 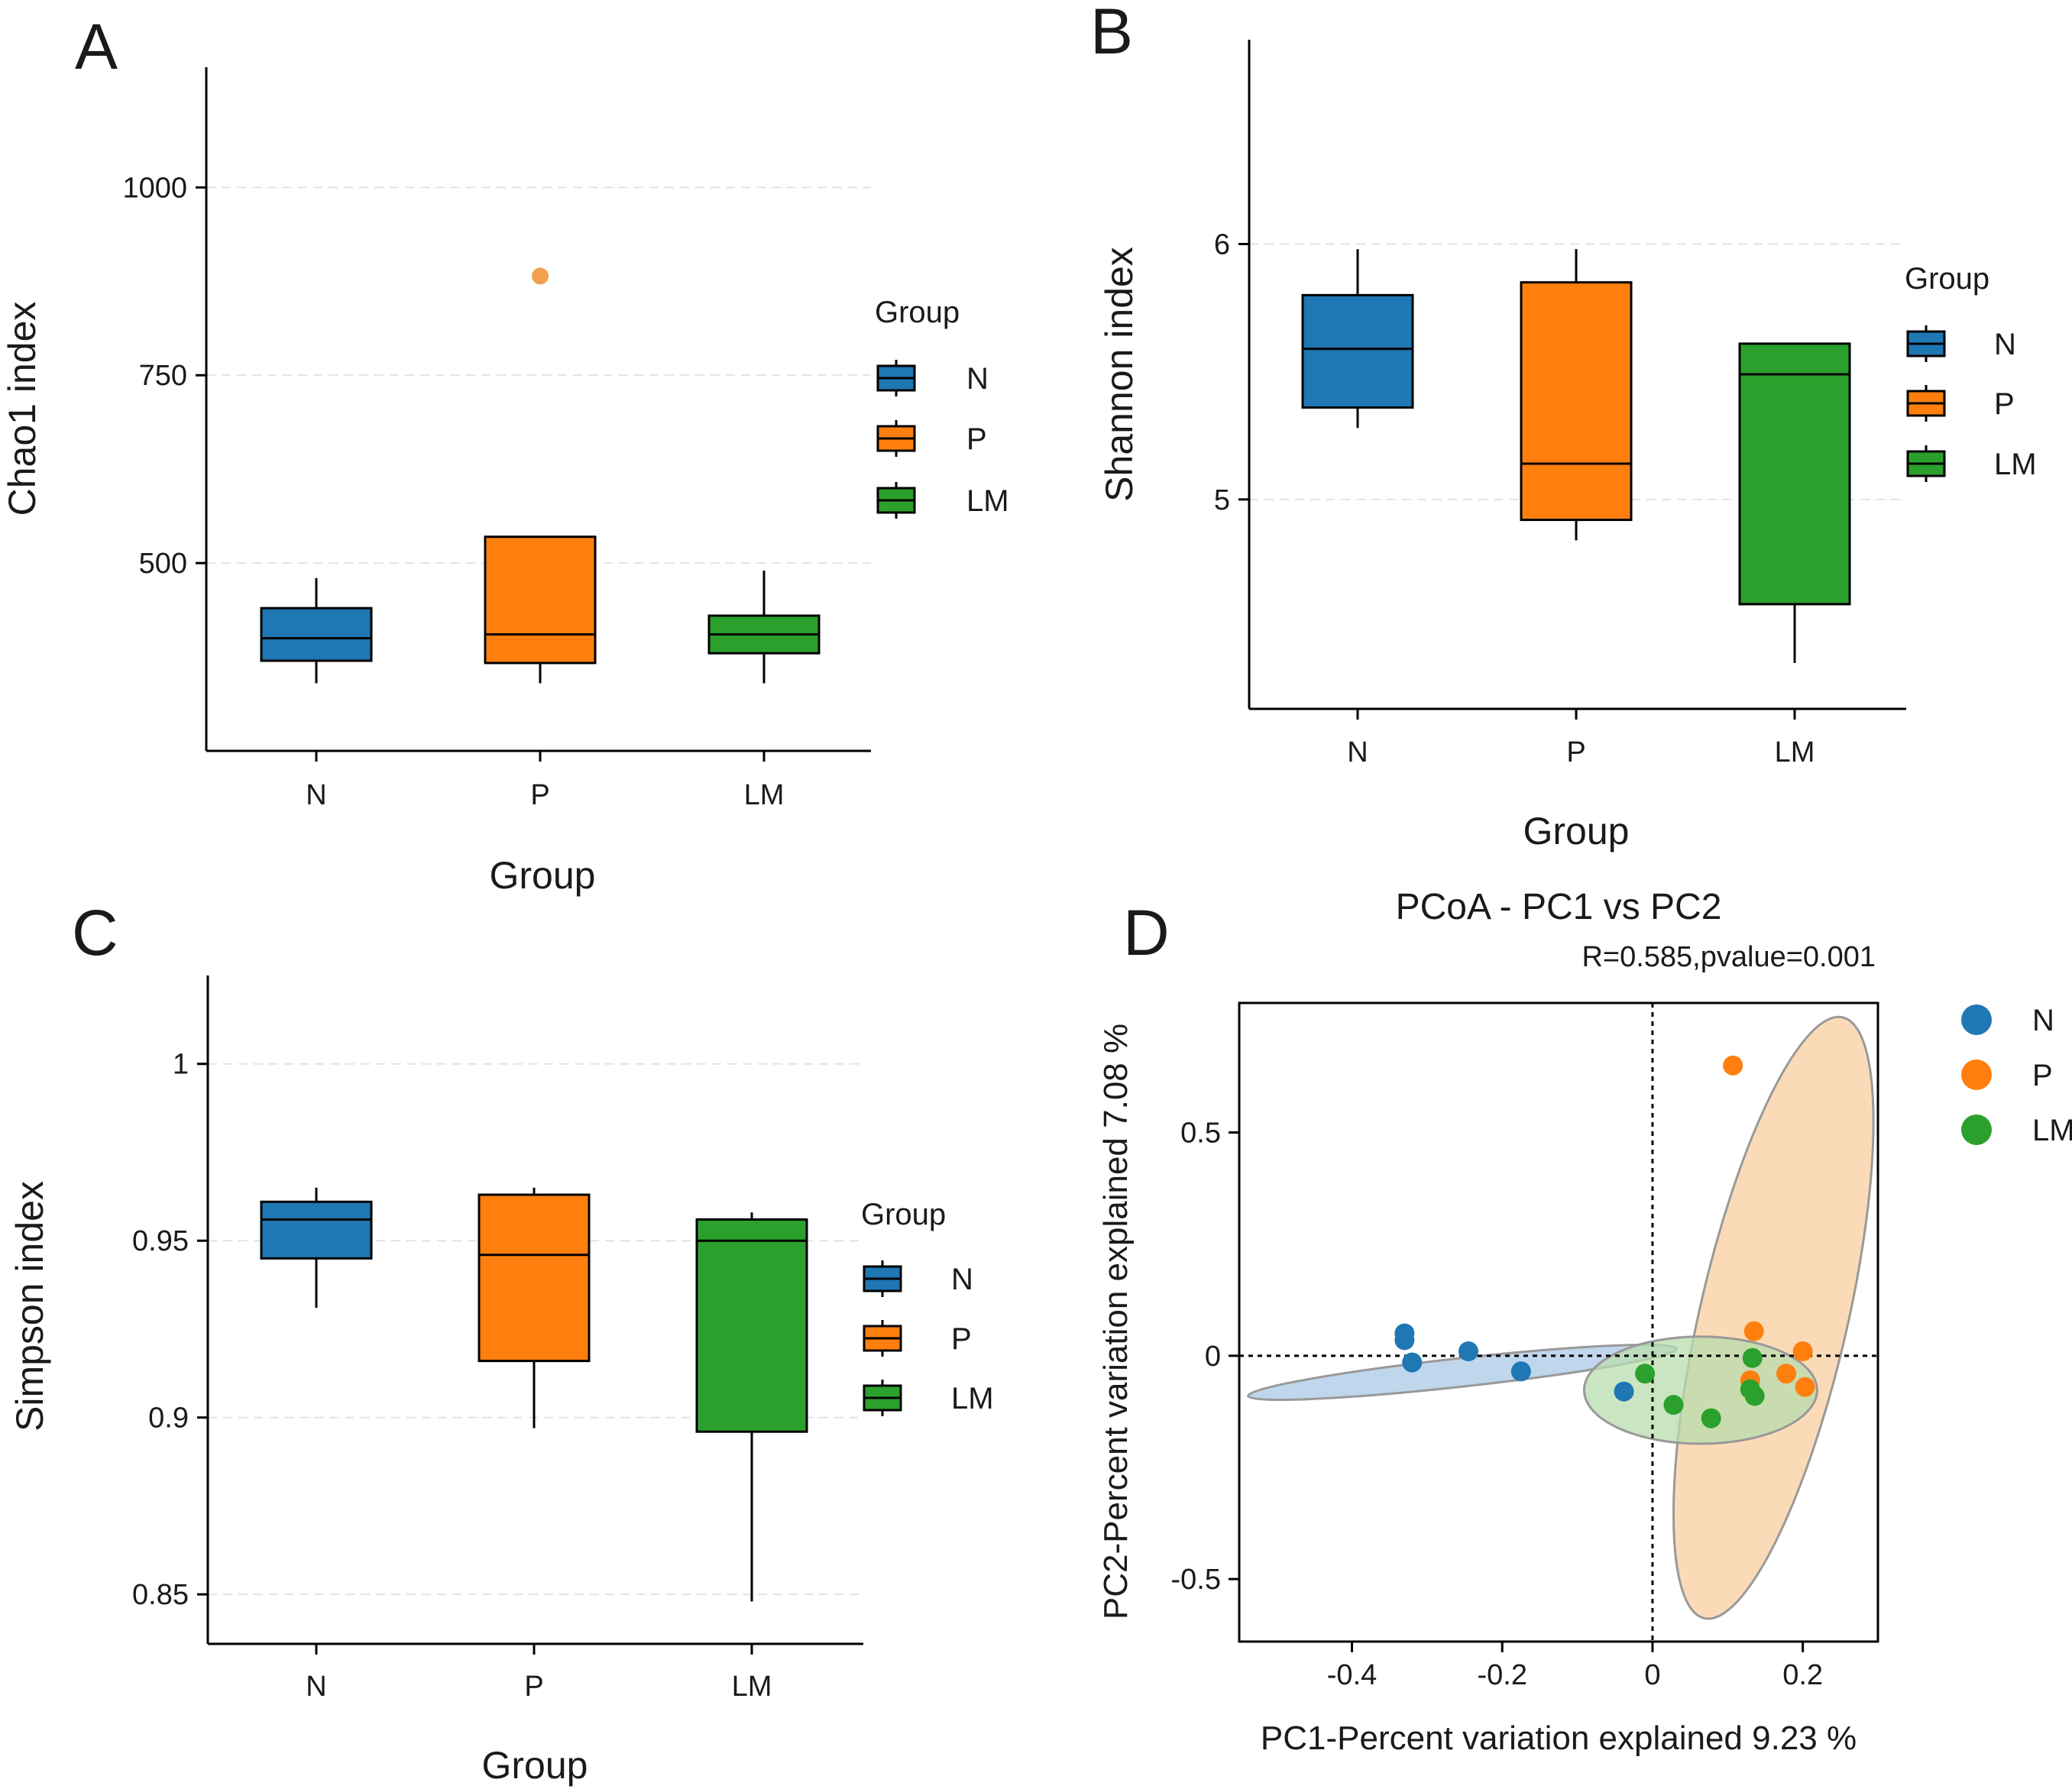 I want to click on outlier-point, so click(x=540, y=276).